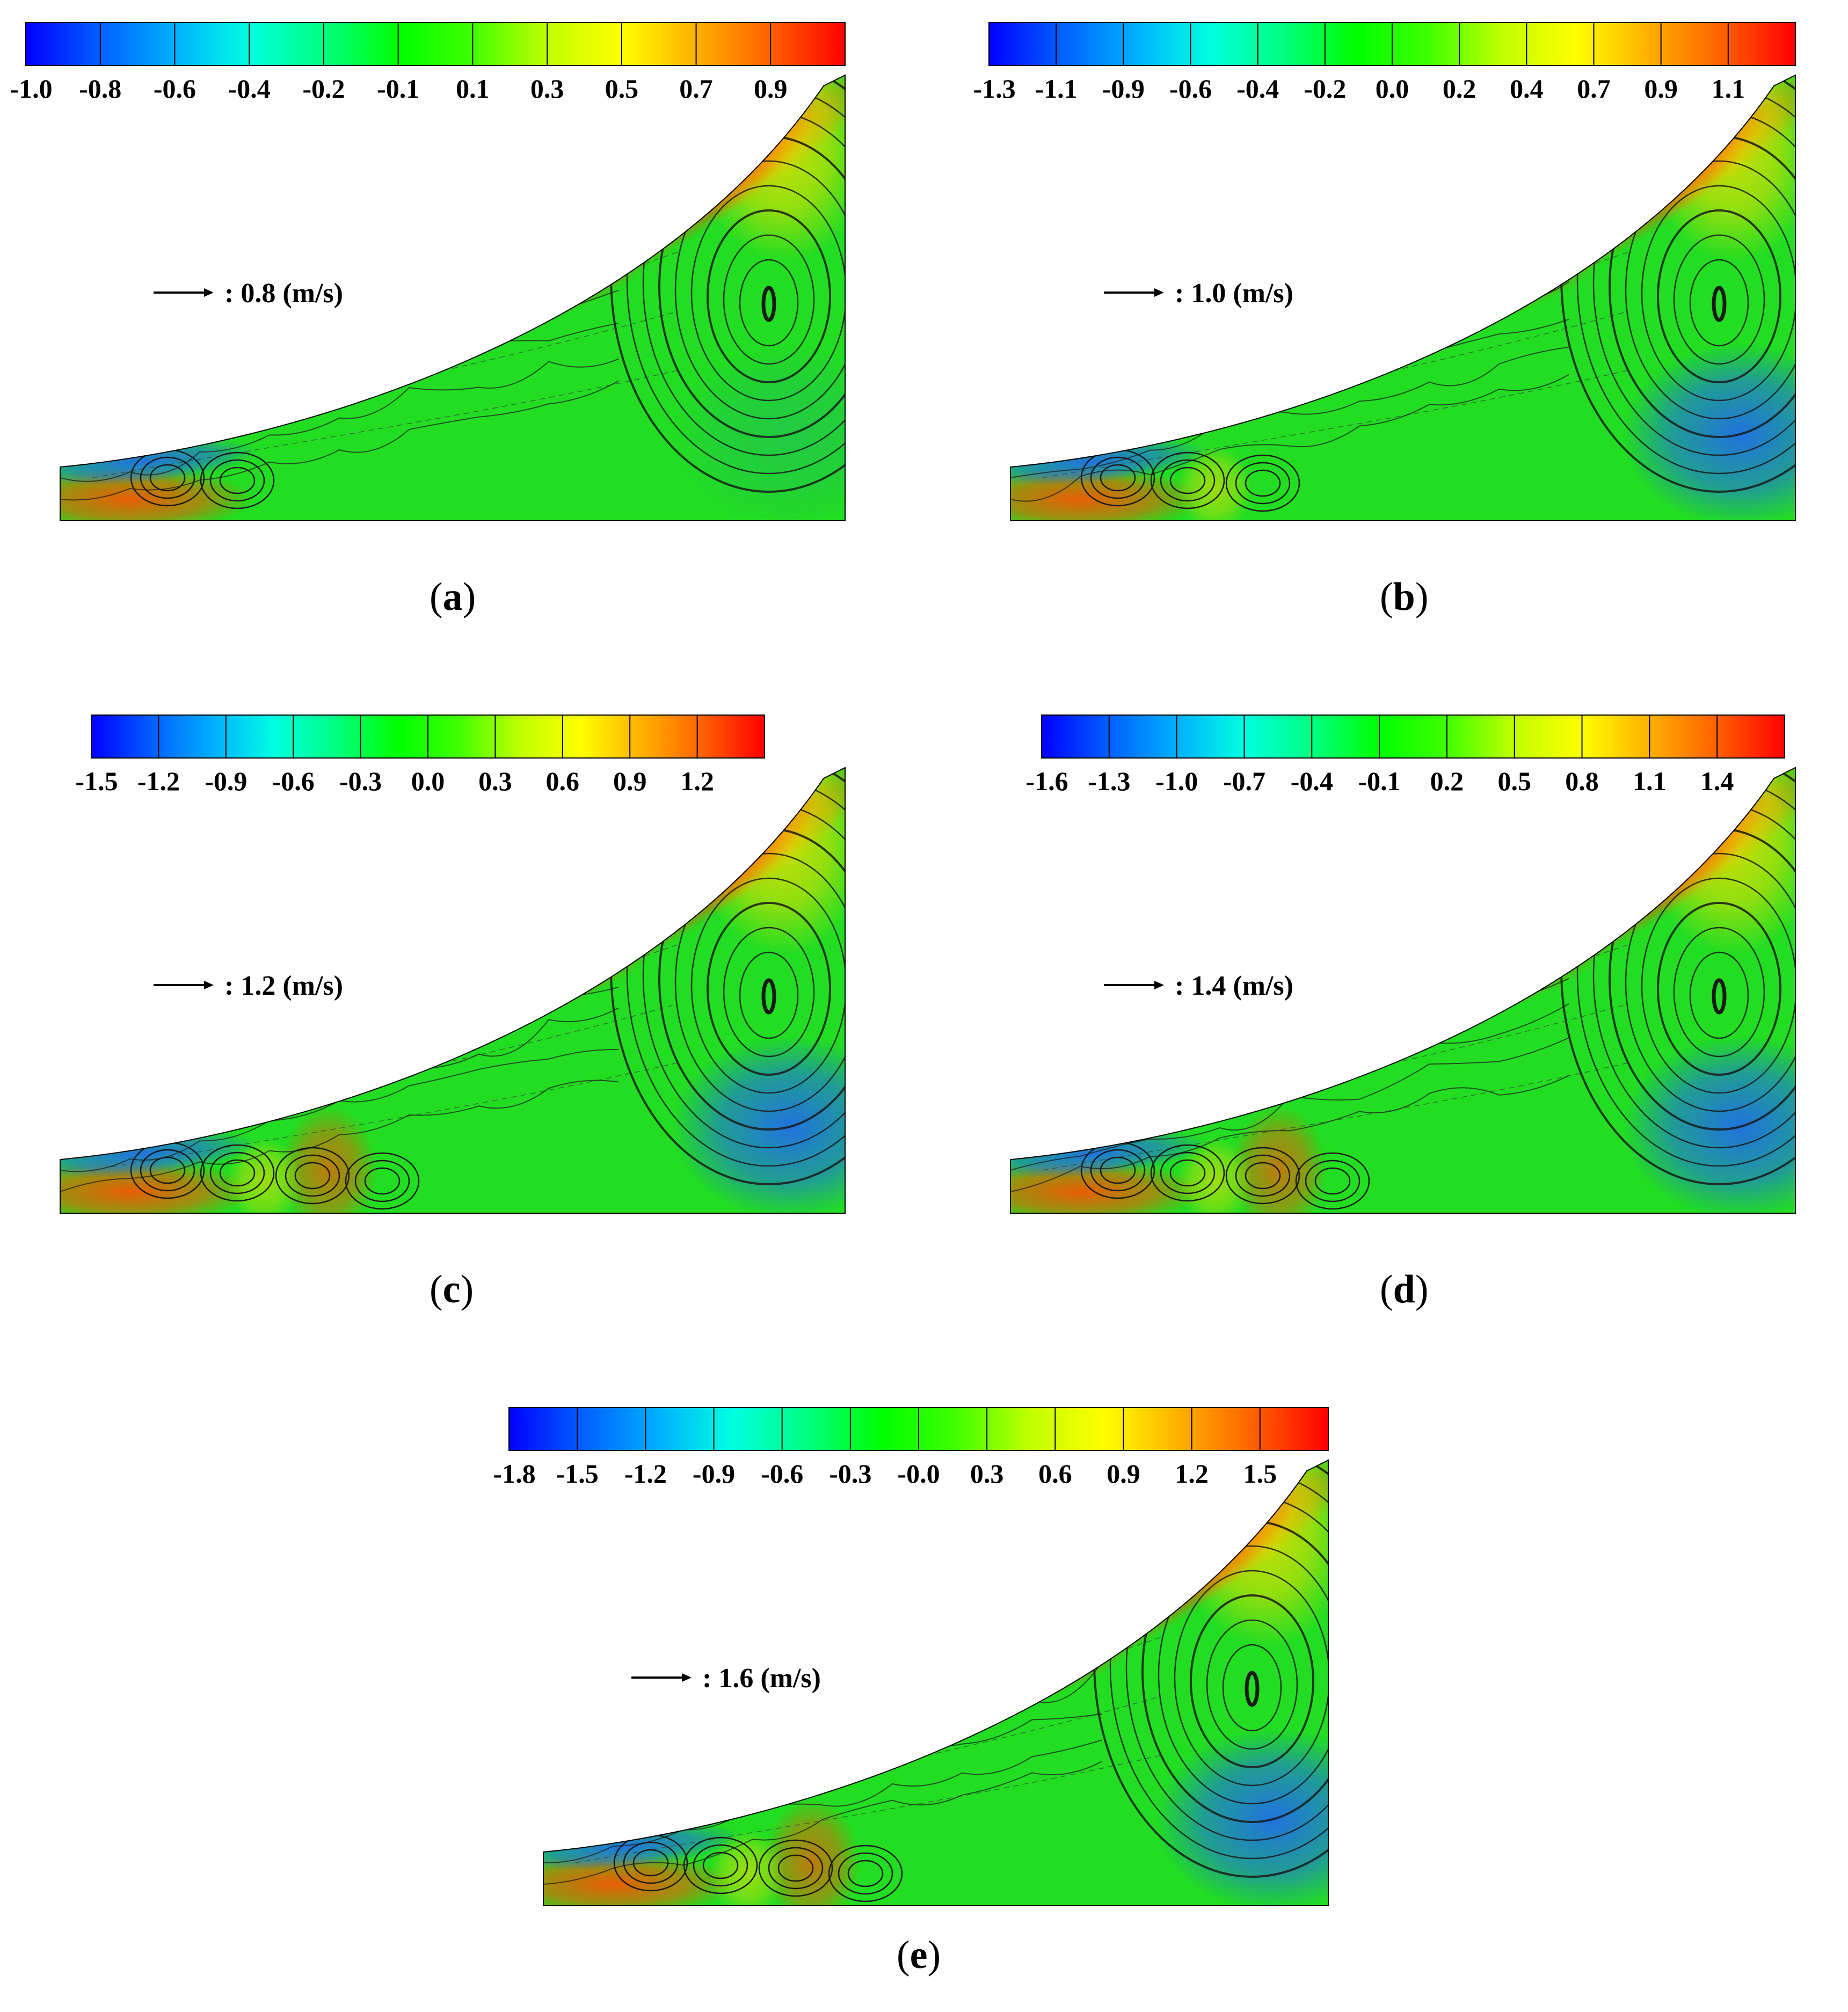 The image size is (1848, 2012). What do you see at coordinates (577, 1474) in the screenshot?
I see `colorbar-tick-label: -1.5` at bounding box center [577, 1474].